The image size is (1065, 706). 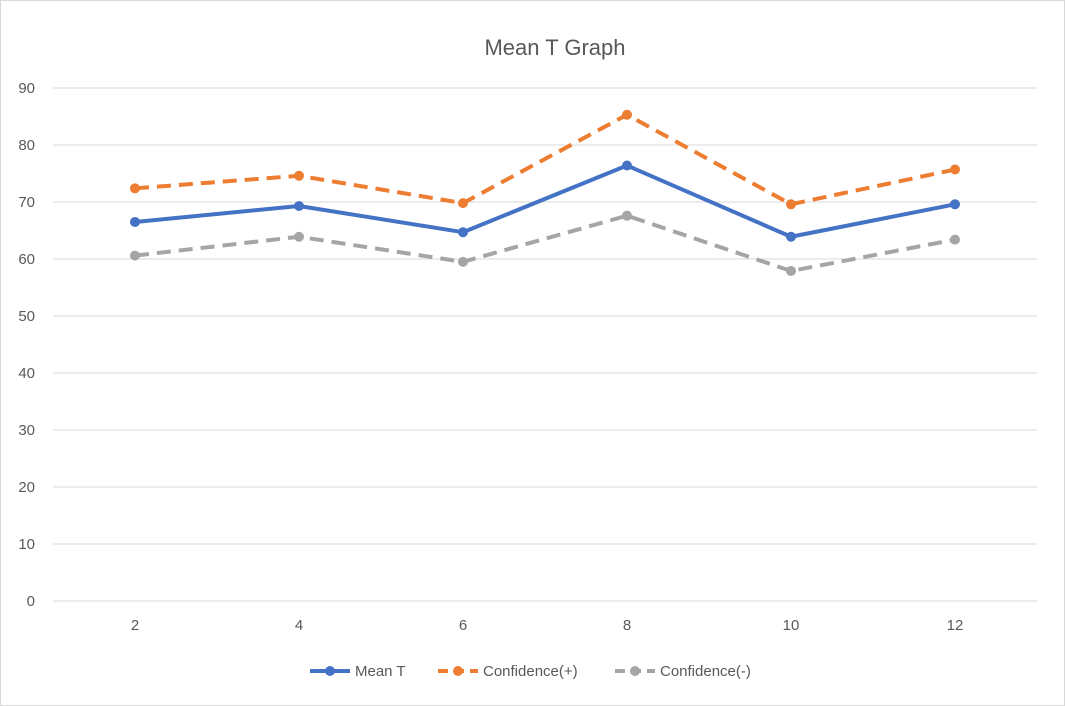 What do you see at coordinates (135, 625) in the screenshot?
I see `x-tick-label: 2` at bounding box center [135, 625].